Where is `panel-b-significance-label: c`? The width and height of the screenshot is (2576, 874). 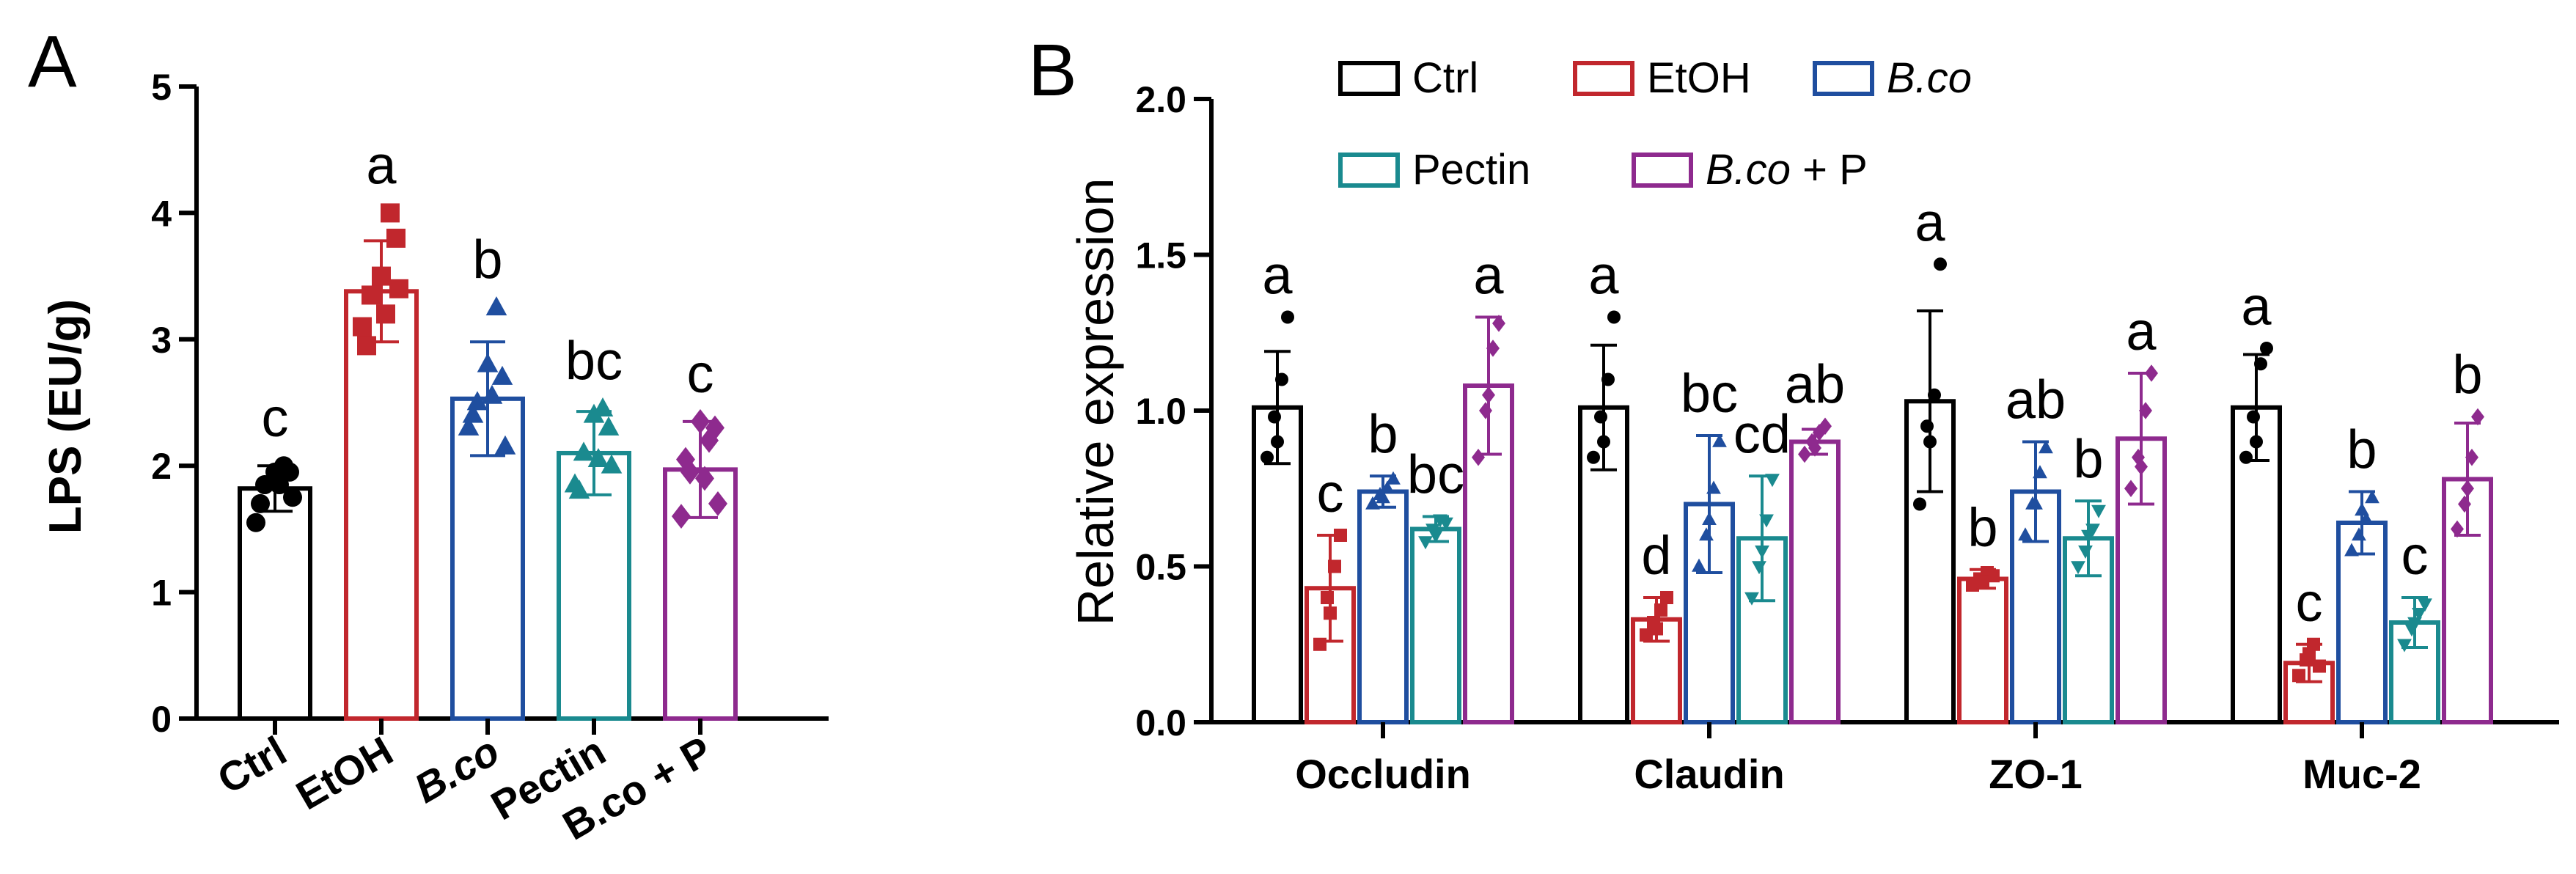 panel-b-significance-label: c is located at coordinates (2309, 602).